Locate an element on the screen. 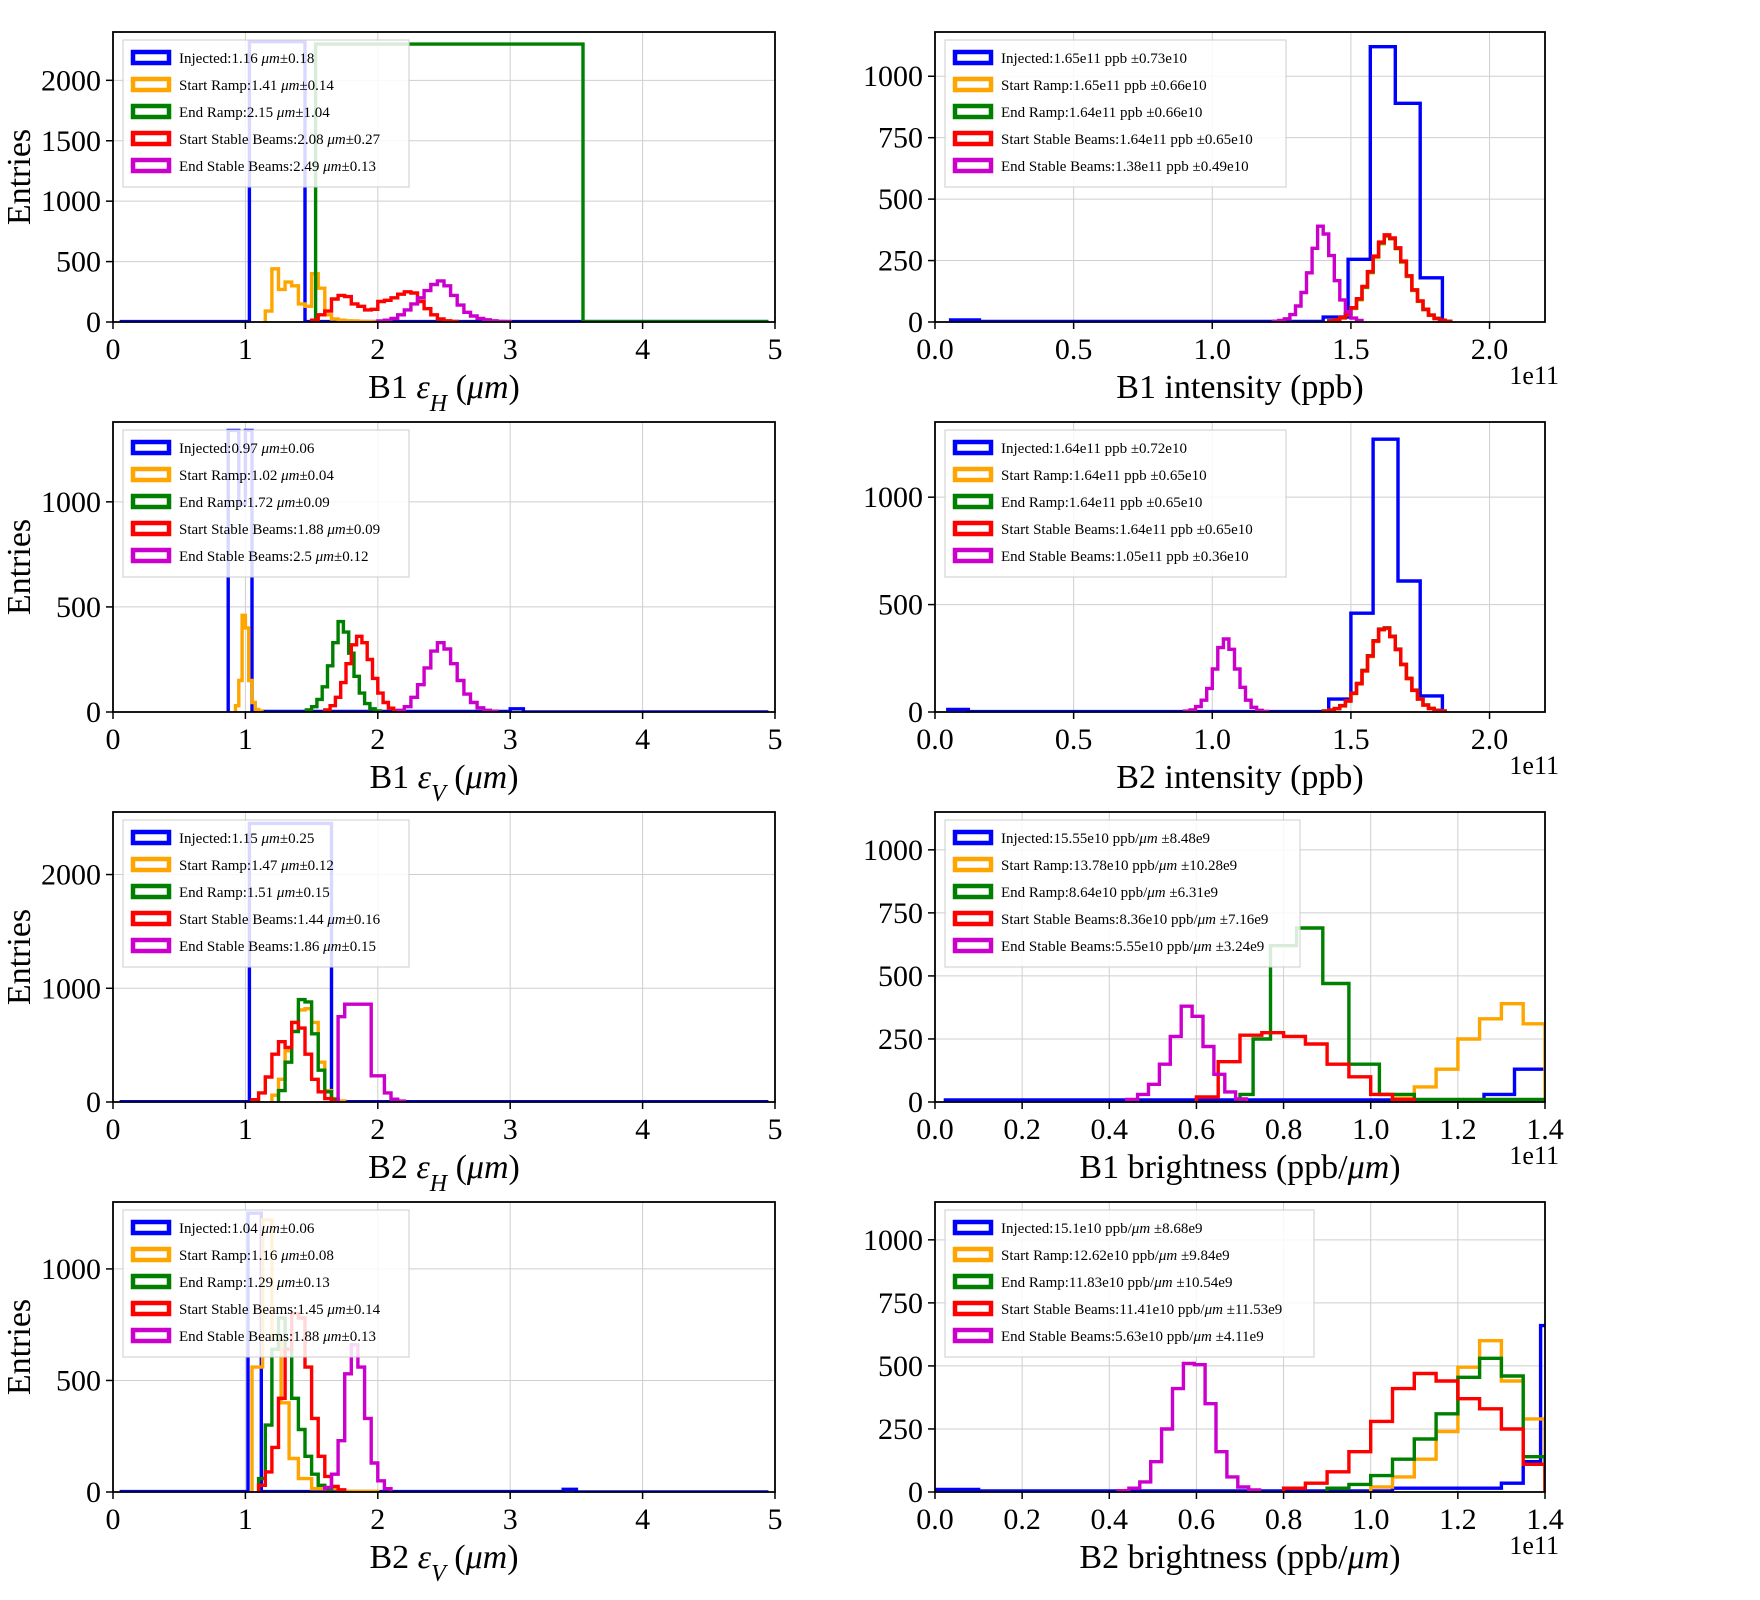 This screenshot has width=1760, height=1600. legend-swatch-magenta is located at coordinates (973, 555).